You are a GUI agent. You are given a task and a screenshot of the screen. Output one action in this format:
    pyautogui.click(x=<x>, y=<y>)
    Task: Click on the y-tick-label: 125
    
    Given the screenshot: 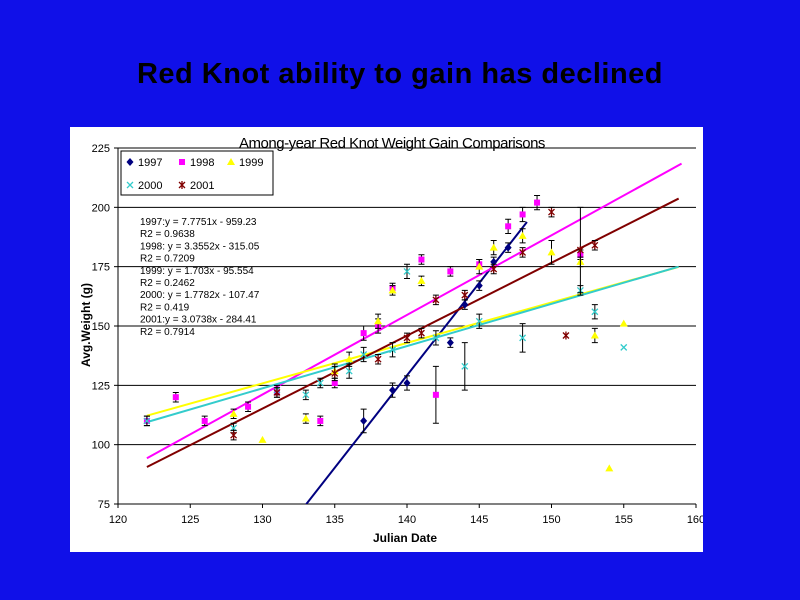 What is the action you would take?
    pyautogui.click(x=101, y=386)
    